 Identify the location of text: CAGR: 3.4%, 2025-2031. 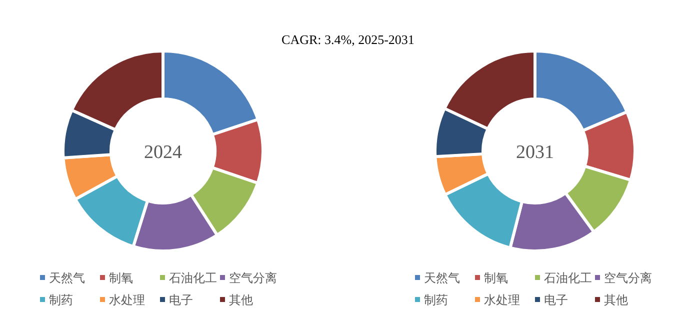
(348, 39).